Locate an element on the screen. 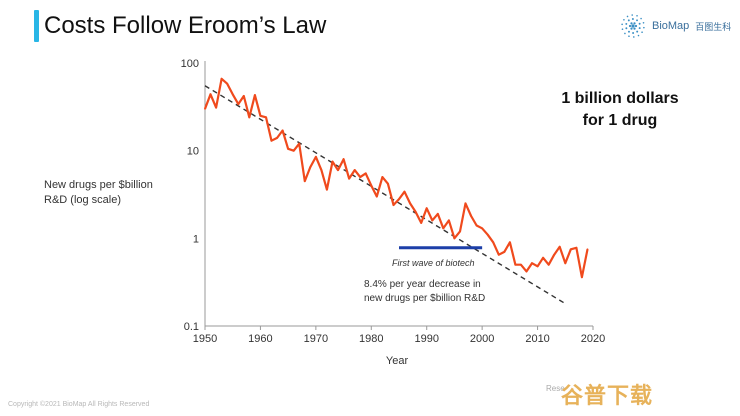  x-tick-label: 1970 is located at coordinates (316, 339).